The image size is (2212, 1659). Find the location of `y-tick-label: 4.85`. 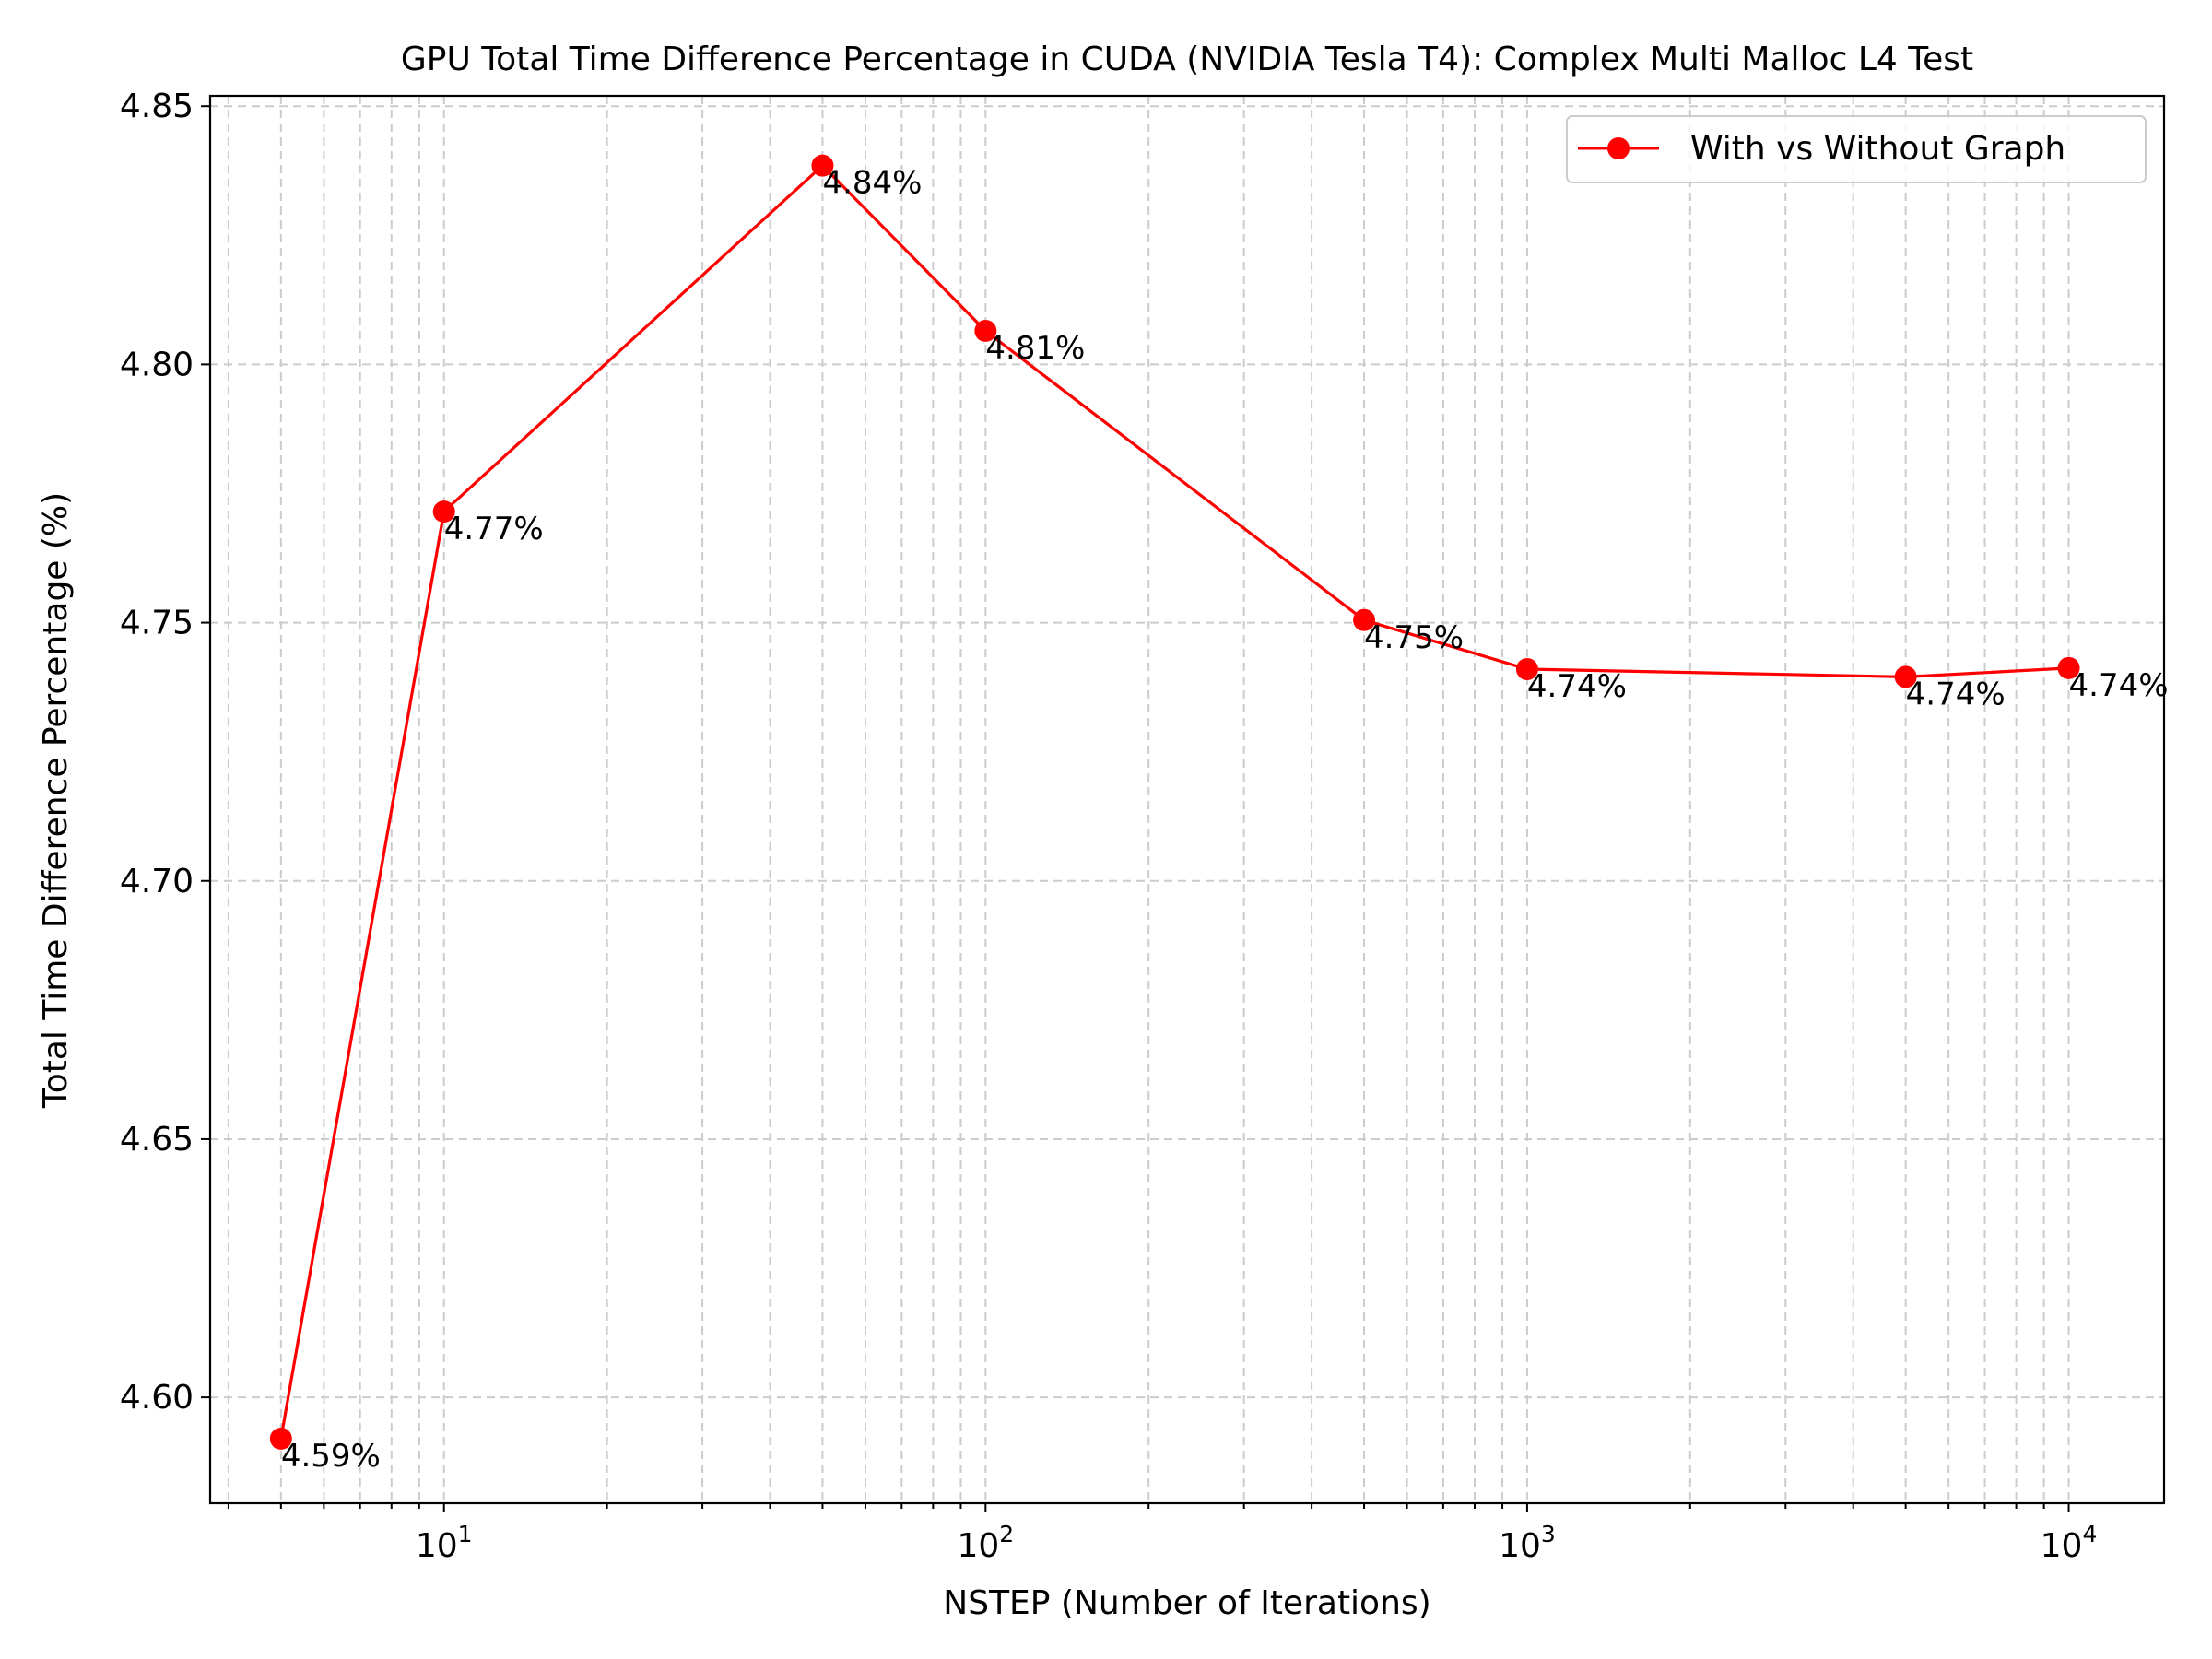

y-tick-label: 4.85 is located at coordinates (157, 106).